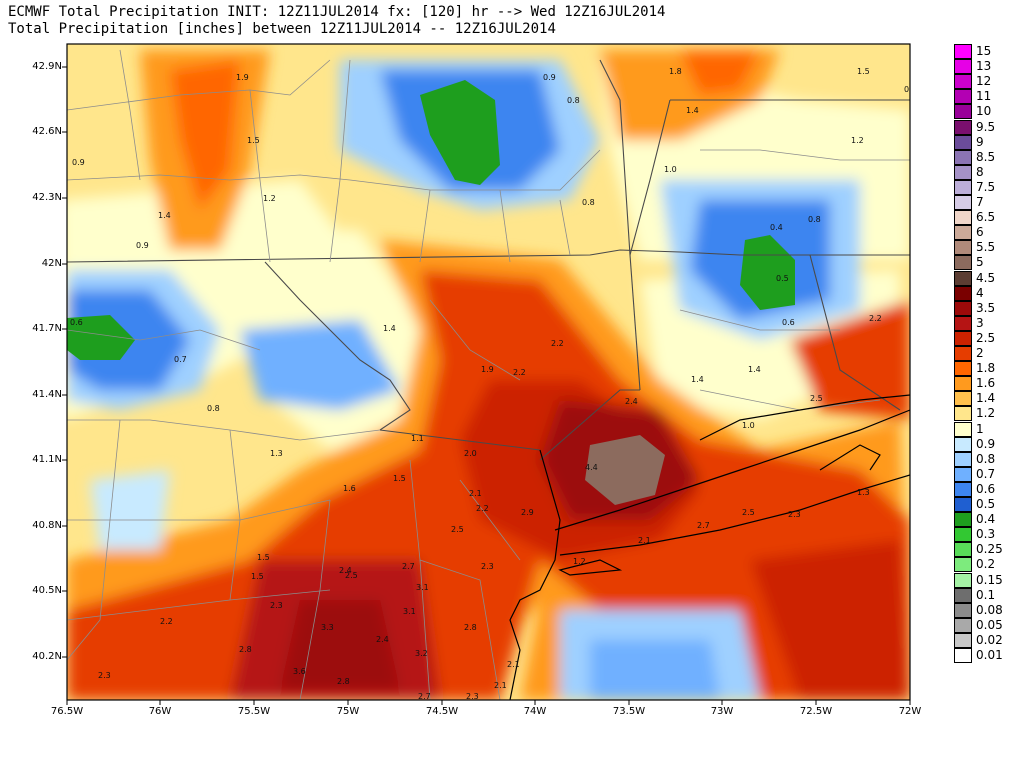 The width and height of the screenshot is (1024, 768). I want to click on legend-label: 0.15, so click(989, 579).